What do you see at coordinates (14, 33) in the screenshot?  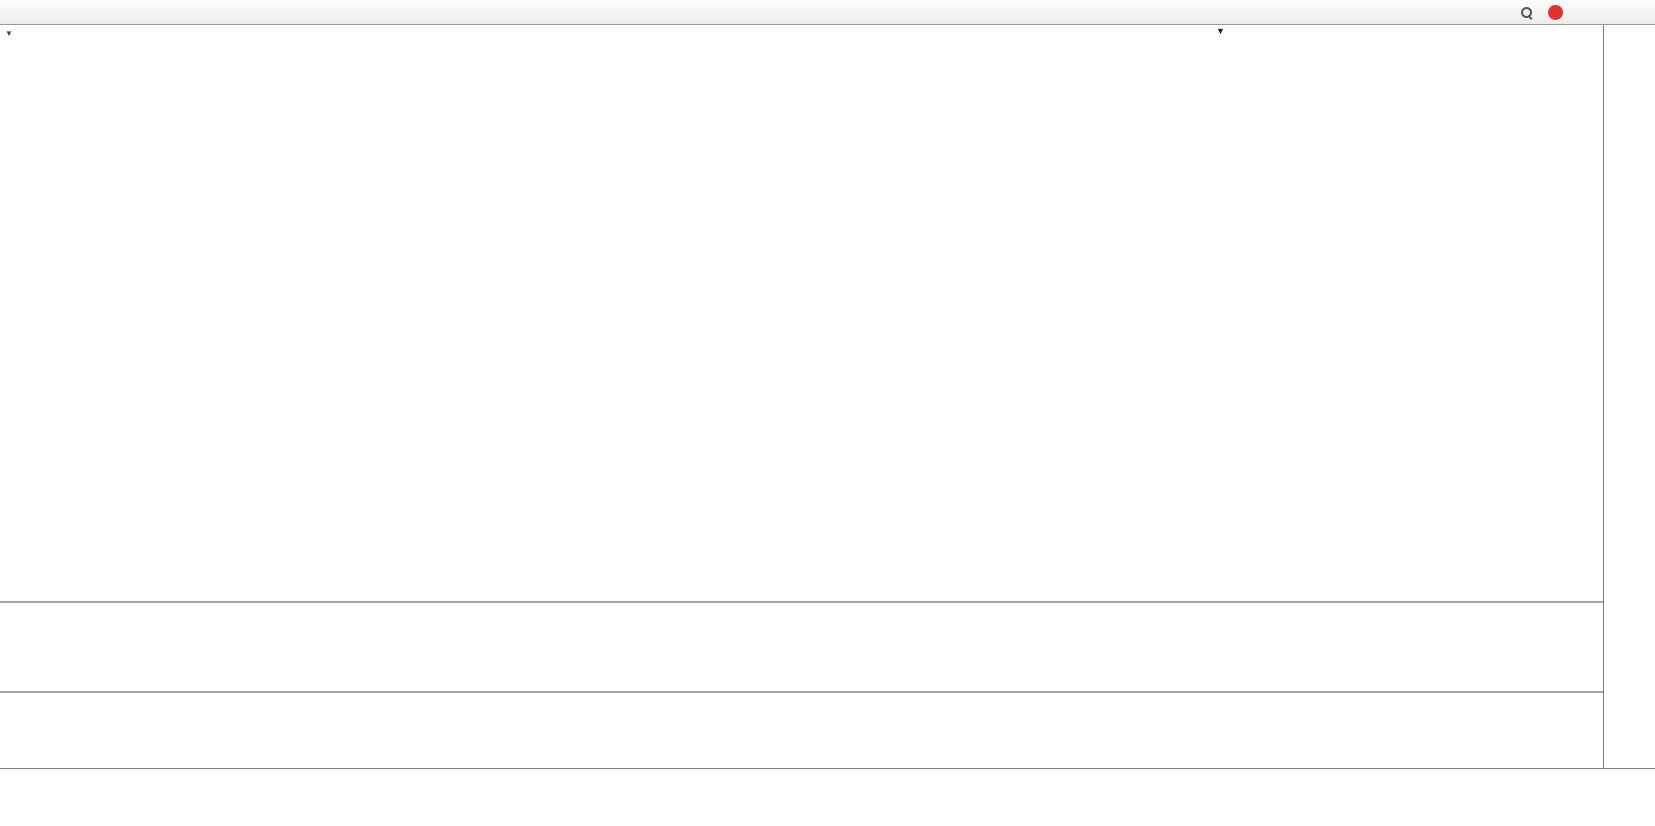 I see `symbol-info: ▼` at bounding box center [14, 33].